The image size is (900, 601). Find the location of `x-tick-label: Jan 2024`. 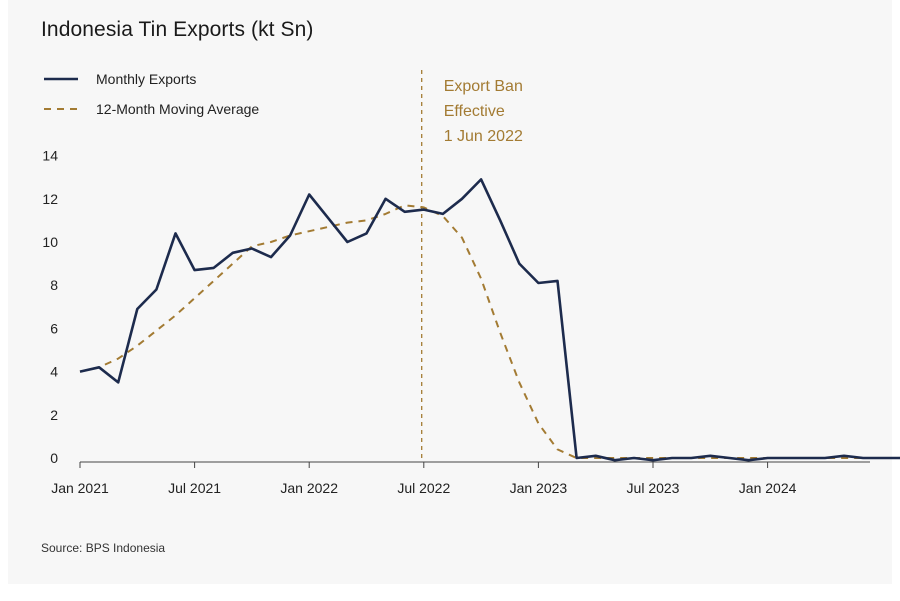

x-tick-label: Jan 2024 is located at coordinates (768, 488).